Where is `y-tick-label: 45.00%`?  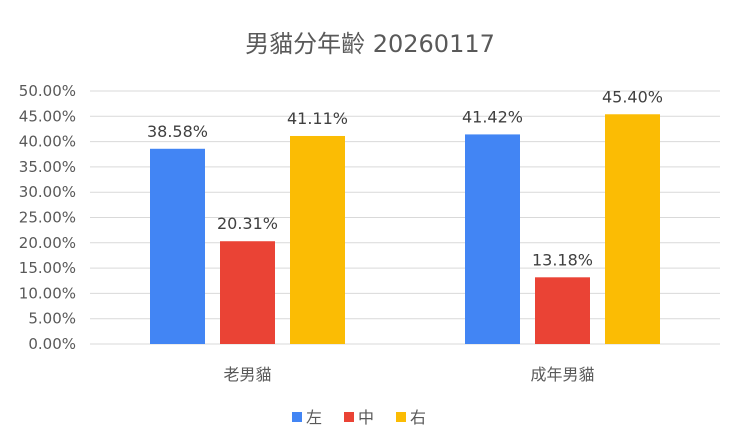 y-tick-label: 45.00% is located at coordinates (47, 116).